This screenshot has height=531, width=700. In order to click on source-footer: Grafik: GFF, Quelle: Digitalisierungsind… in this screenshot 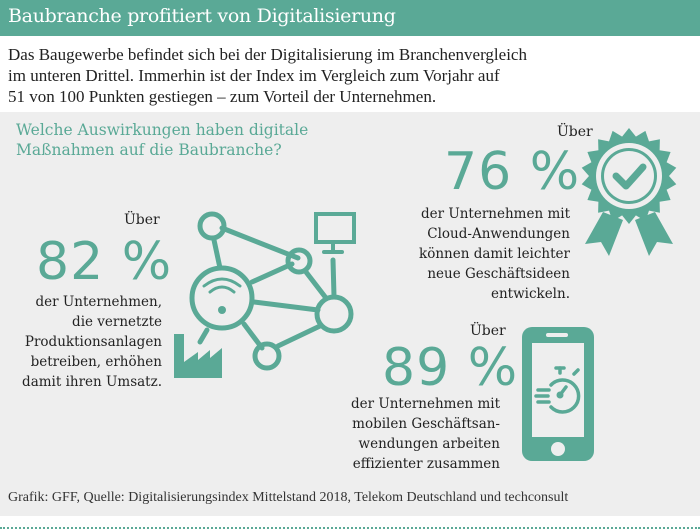, I will do `click(288, 497)`.